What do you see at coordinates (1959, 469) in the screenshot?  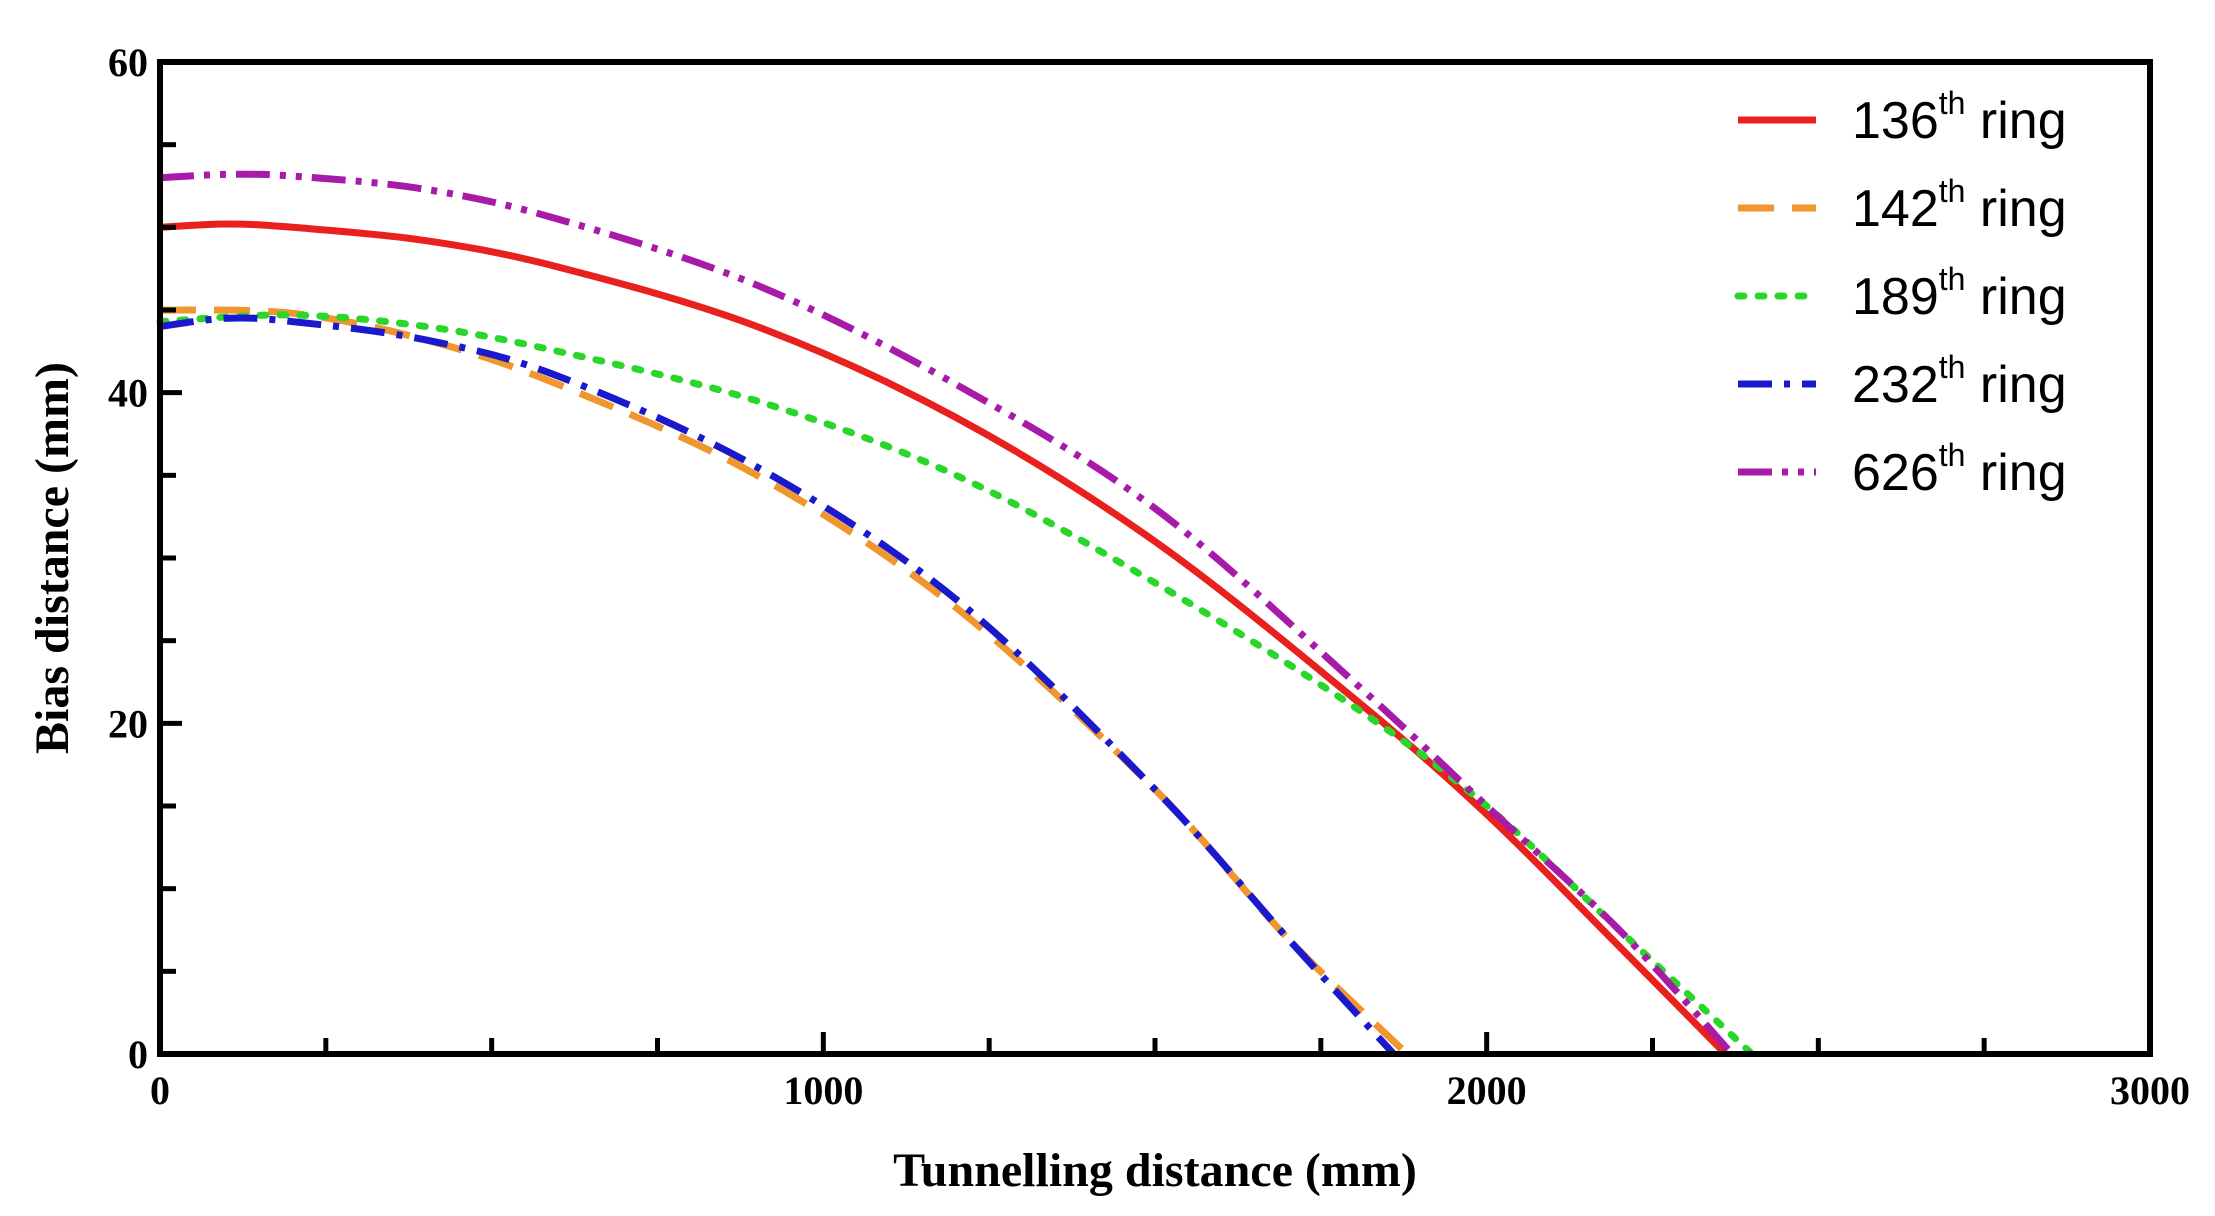 I see `legend-label-5: 626th ring` at bounding box center [1959, 469].